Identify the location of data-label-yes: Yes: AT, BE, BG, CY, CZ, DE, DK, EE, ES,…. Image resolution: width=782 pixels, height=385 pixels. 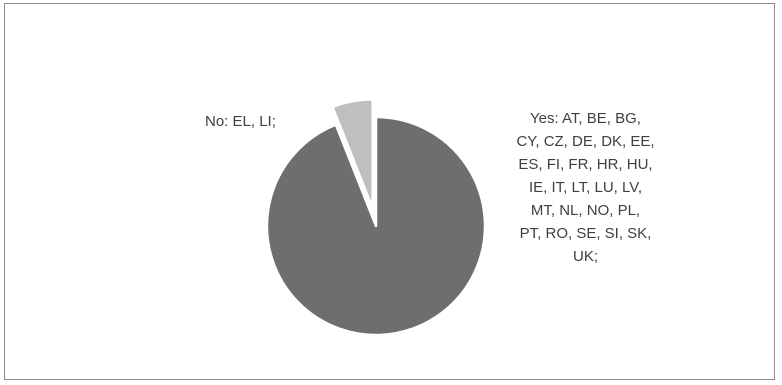
(585, 187).